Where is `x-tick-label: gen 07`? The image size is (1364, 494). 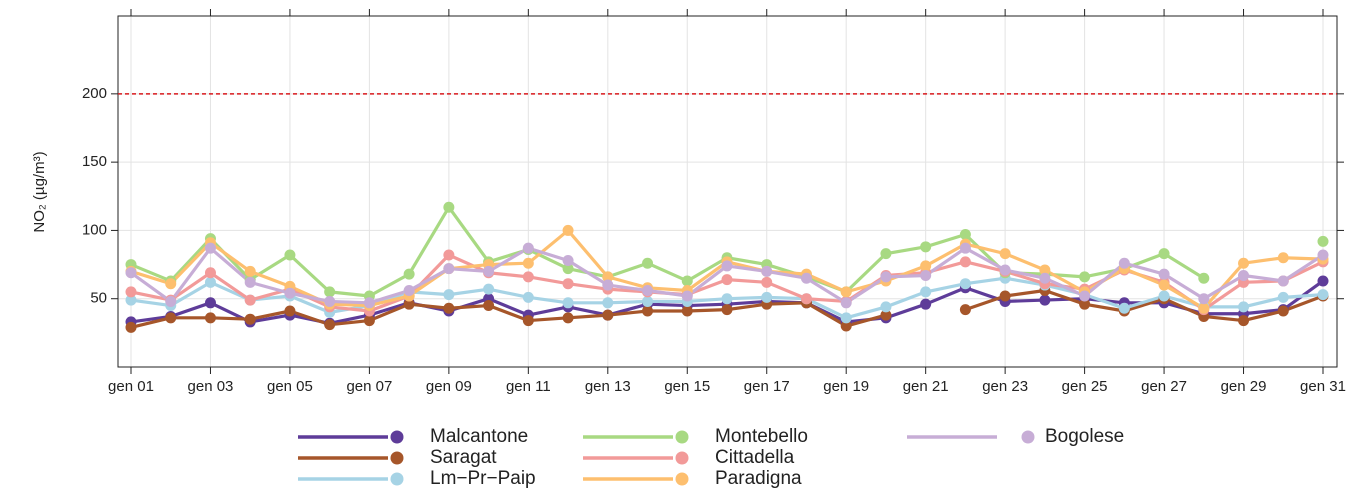
x-tick-label: gen 07 is located at coordinates (369, 386).